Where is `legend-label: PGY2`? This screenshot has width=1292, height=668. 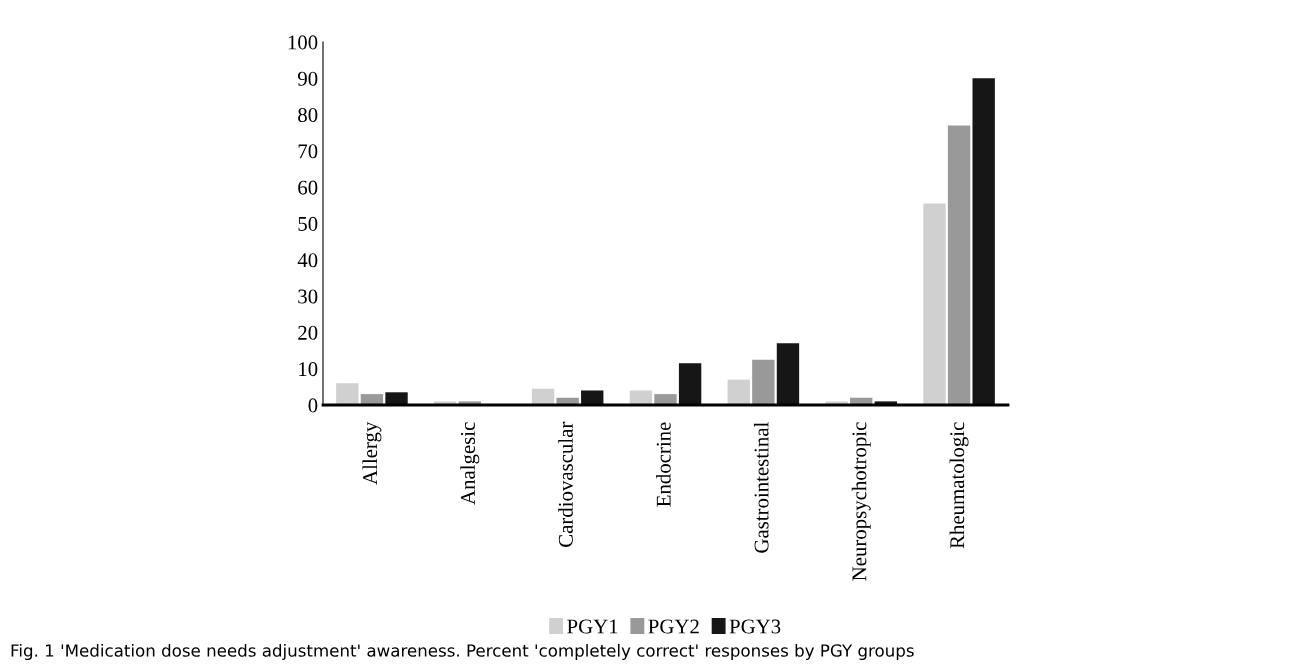
legend-label: PGY2 is located at coordinates (673, 626).